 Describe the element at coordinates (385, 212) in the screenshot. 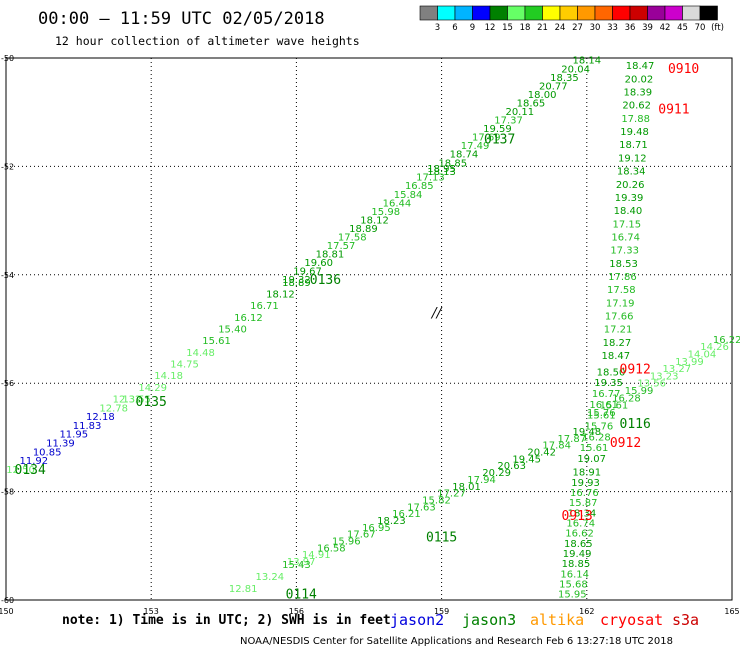

I see `track-value: 15.98` at that location.